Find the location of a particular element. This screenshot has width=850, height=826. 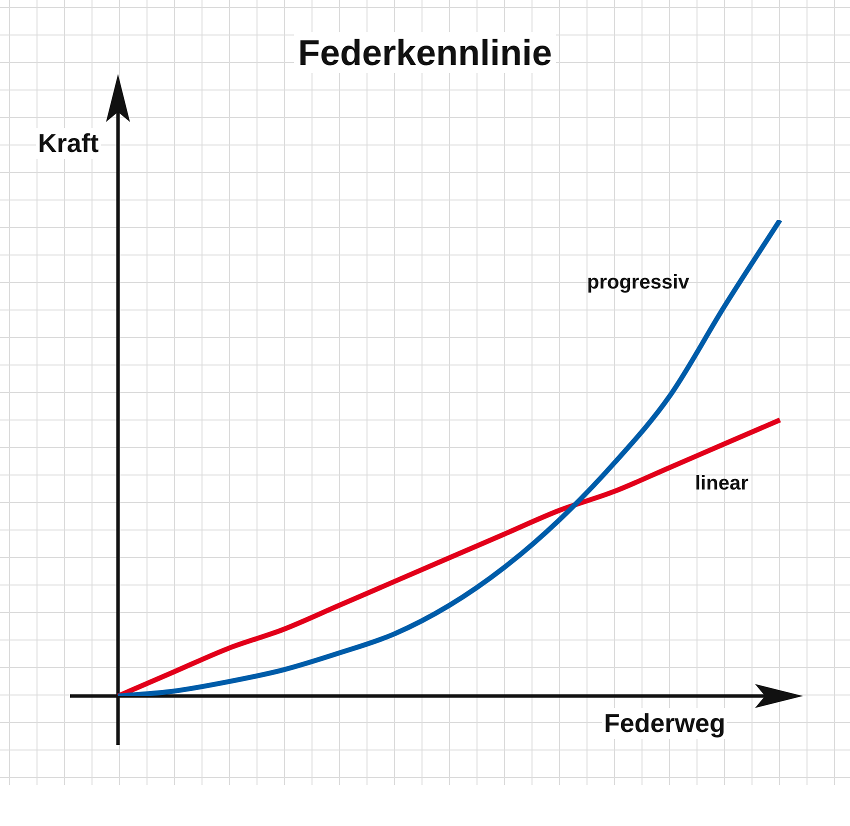

series-label: progressiv is located at coordinates (638, 283).